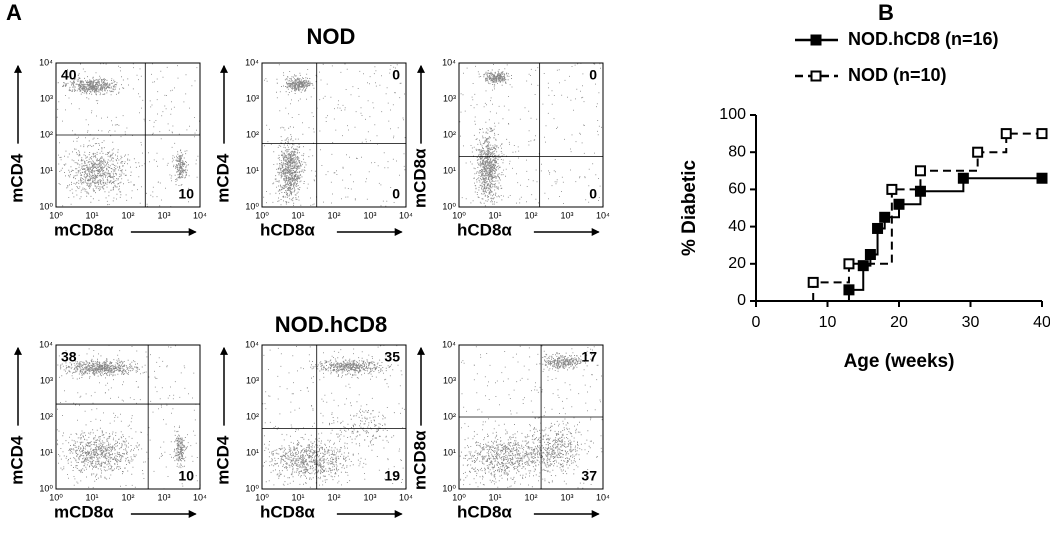 Image resolution: width=1050 pixels, height=542 pixels. Describe the element at coordinates (899, 322) in the screenshot. I see `x-tick-label: 20` at that location.